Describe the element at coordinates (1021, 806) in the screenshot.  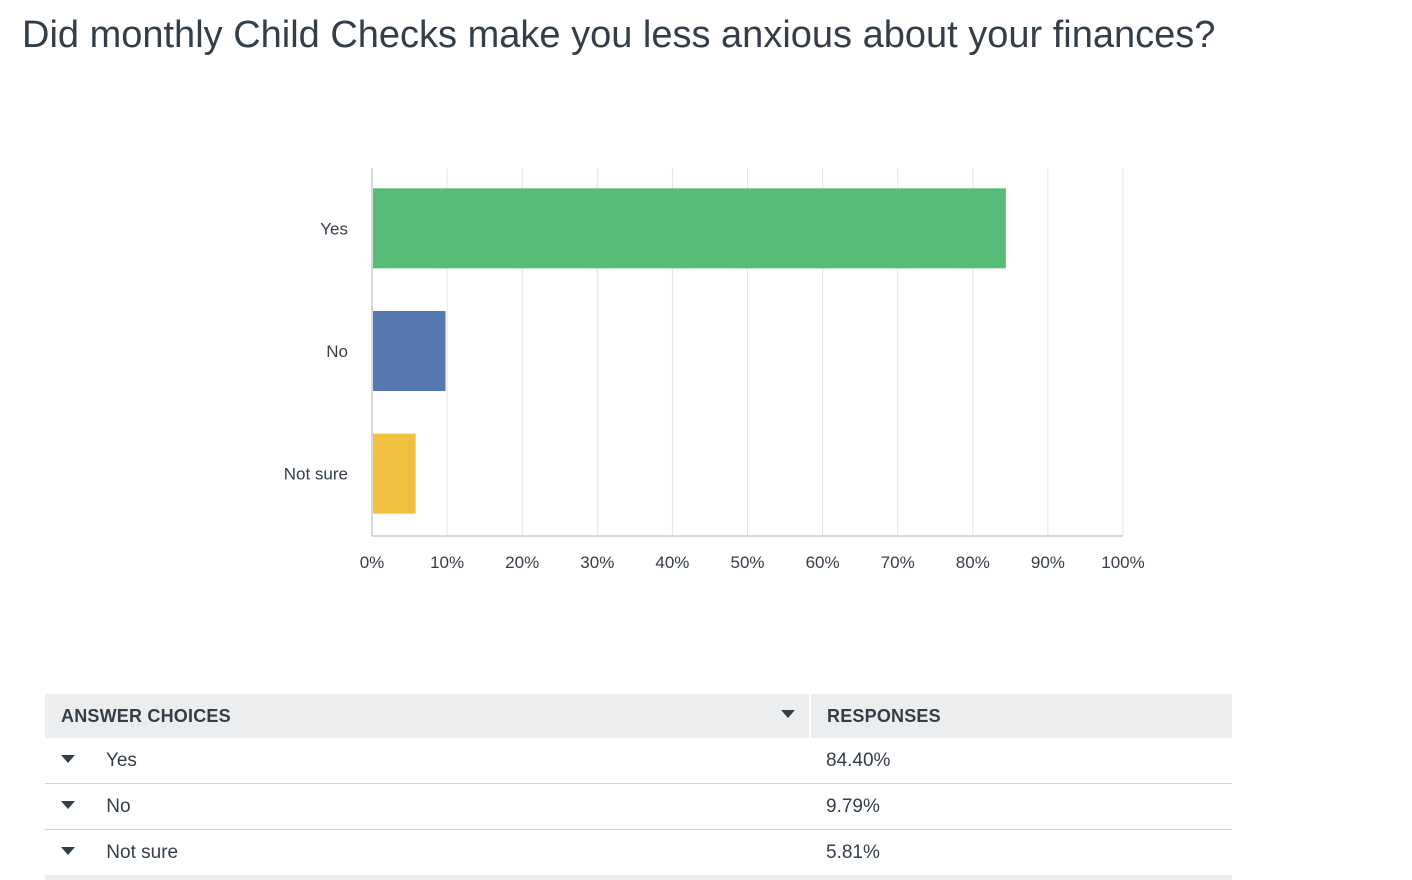
I see `response-value: 9.79%` at that location.